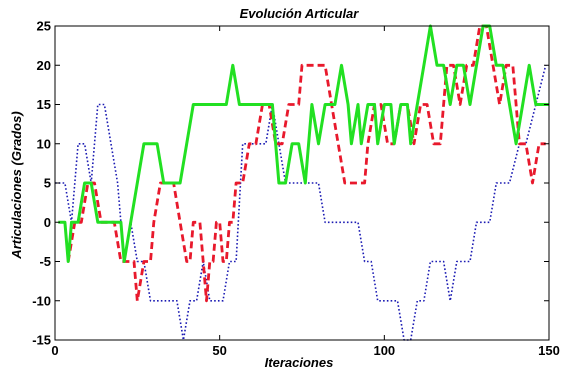 Image resolution: width=566 pixels, height=371 pixels. What do you see at coordinates (54, 350) in the screenshot?
I see `x-tick-label: 0` at bounding box center [54, 350].